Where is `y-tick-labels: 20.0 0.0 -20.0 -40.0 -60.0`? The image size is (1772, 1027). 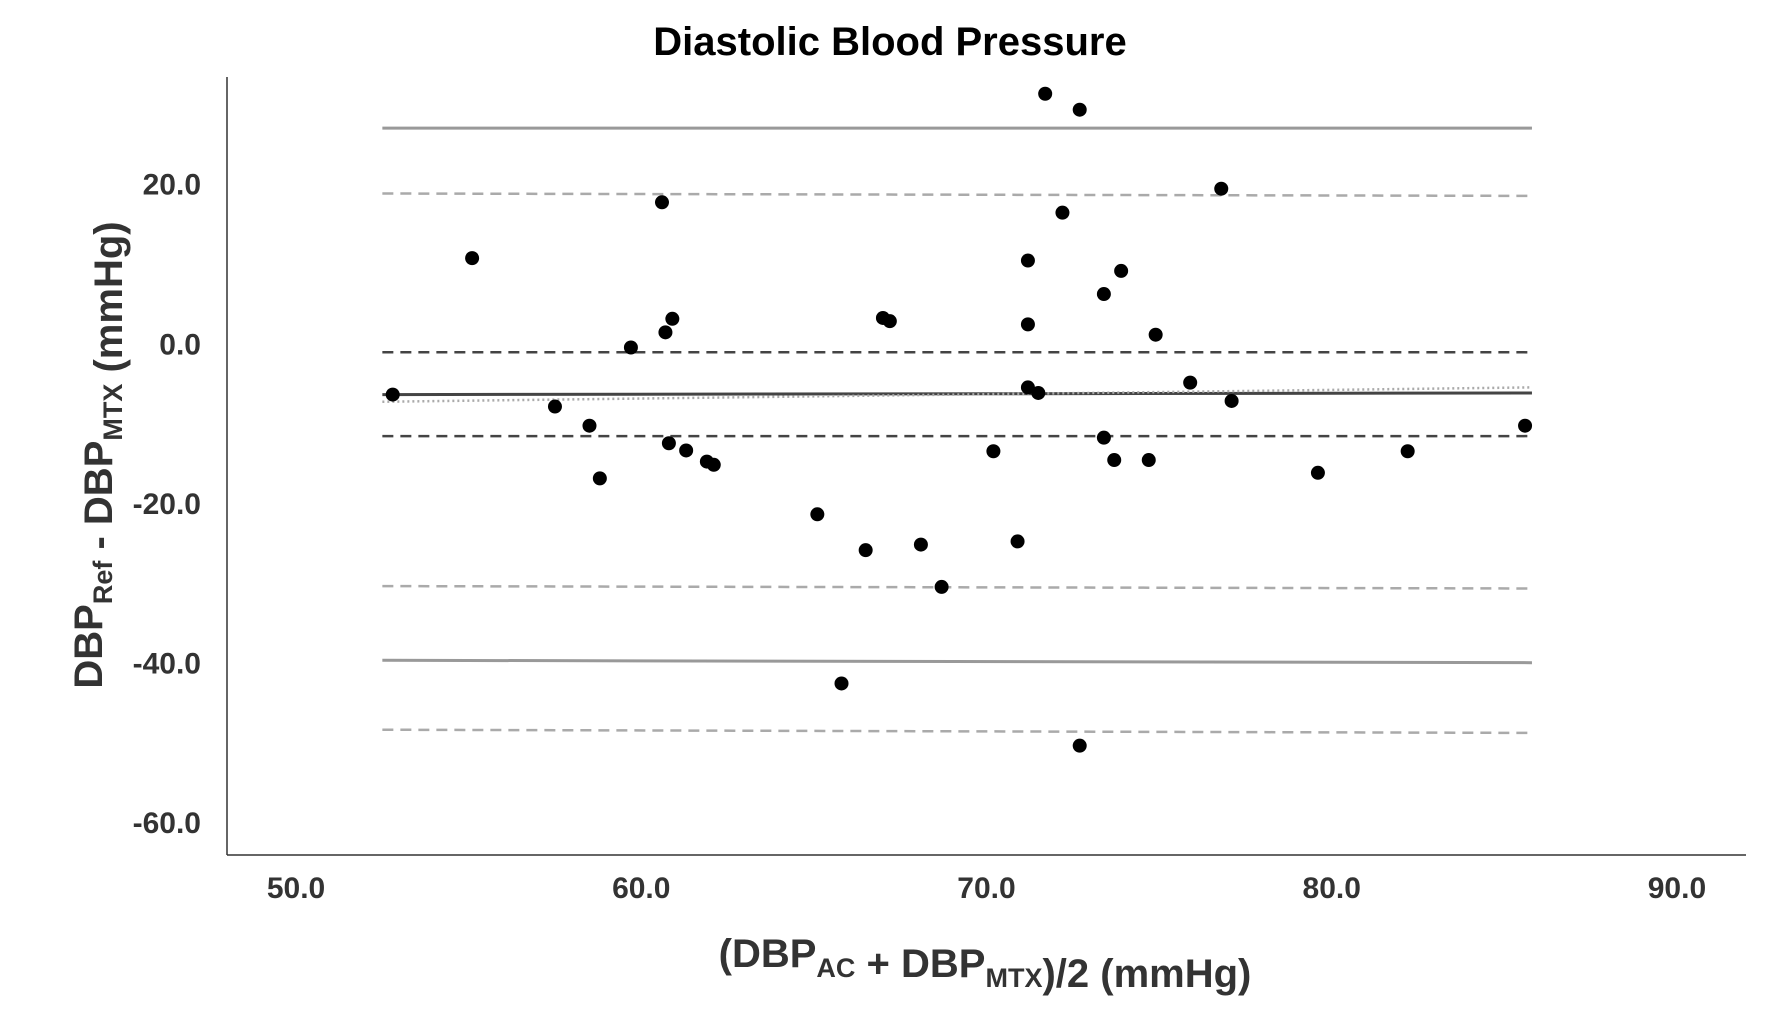 y-tick-labels: 20.0 0.0 -20.0 -40.0 -60.0 is located at coordinates (167, 504).